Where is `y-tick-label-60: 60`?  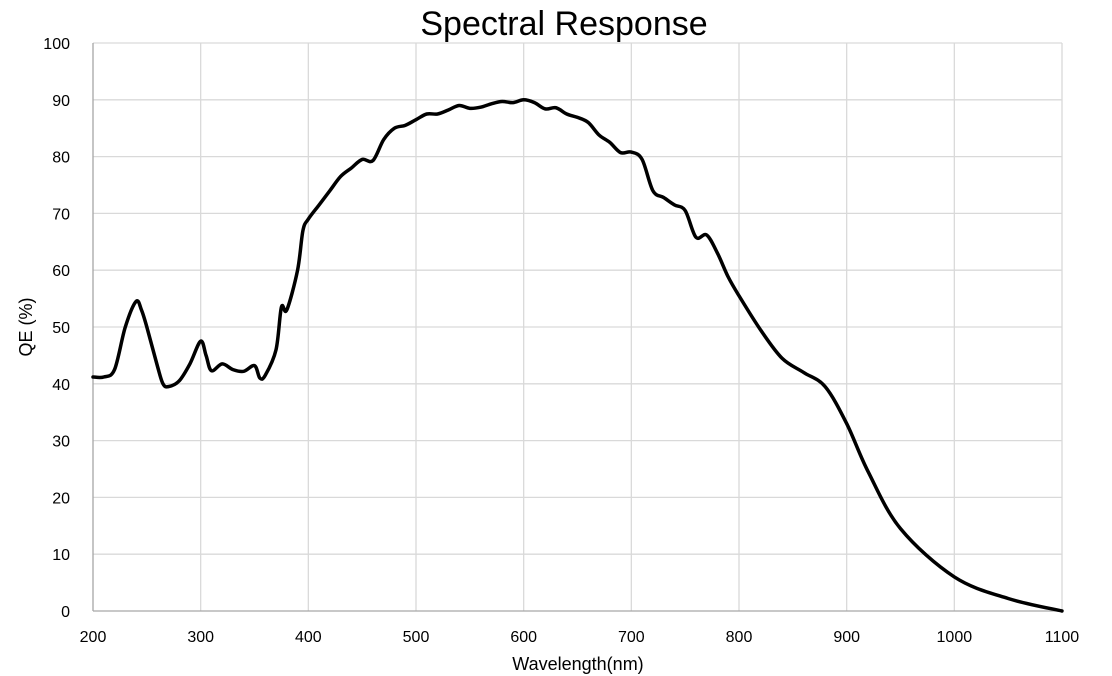 y-tick-label-60: 60 is located at coordinates (61, 271).